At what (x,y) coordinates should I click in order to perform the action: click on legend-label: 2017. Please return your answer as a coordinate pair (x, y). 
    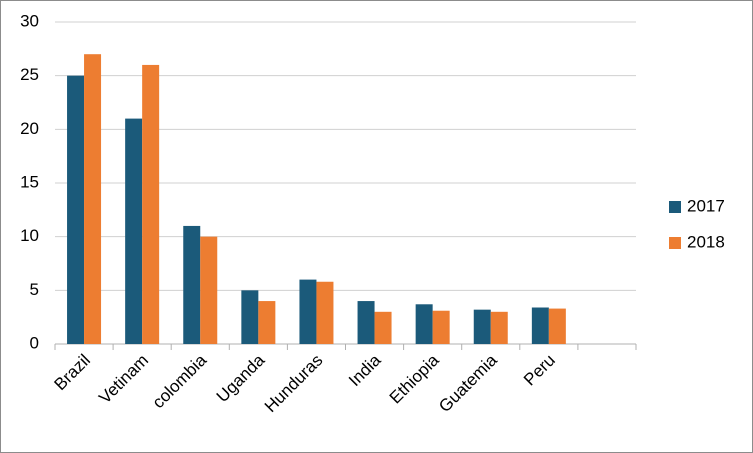
    Looking at the image, I should click on (706, 205).